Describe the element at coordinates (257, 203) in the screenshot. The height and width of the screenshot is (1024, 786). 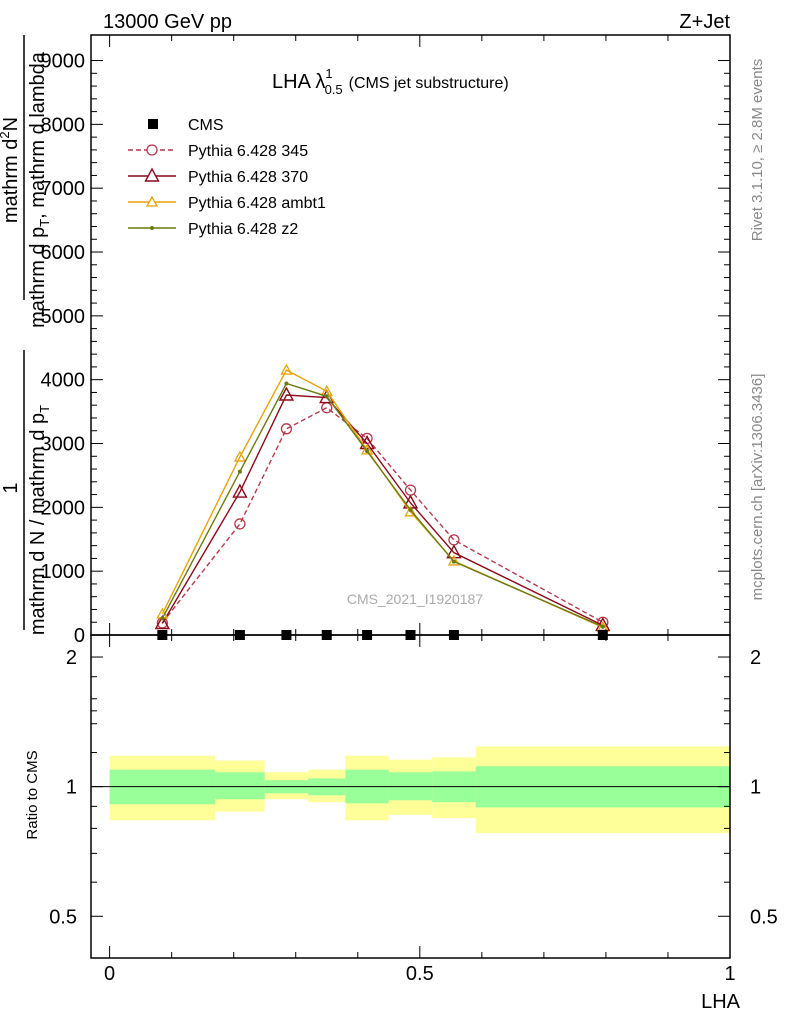
I see `legend-label-2: Pythia 6.428 ambt1` at that location.